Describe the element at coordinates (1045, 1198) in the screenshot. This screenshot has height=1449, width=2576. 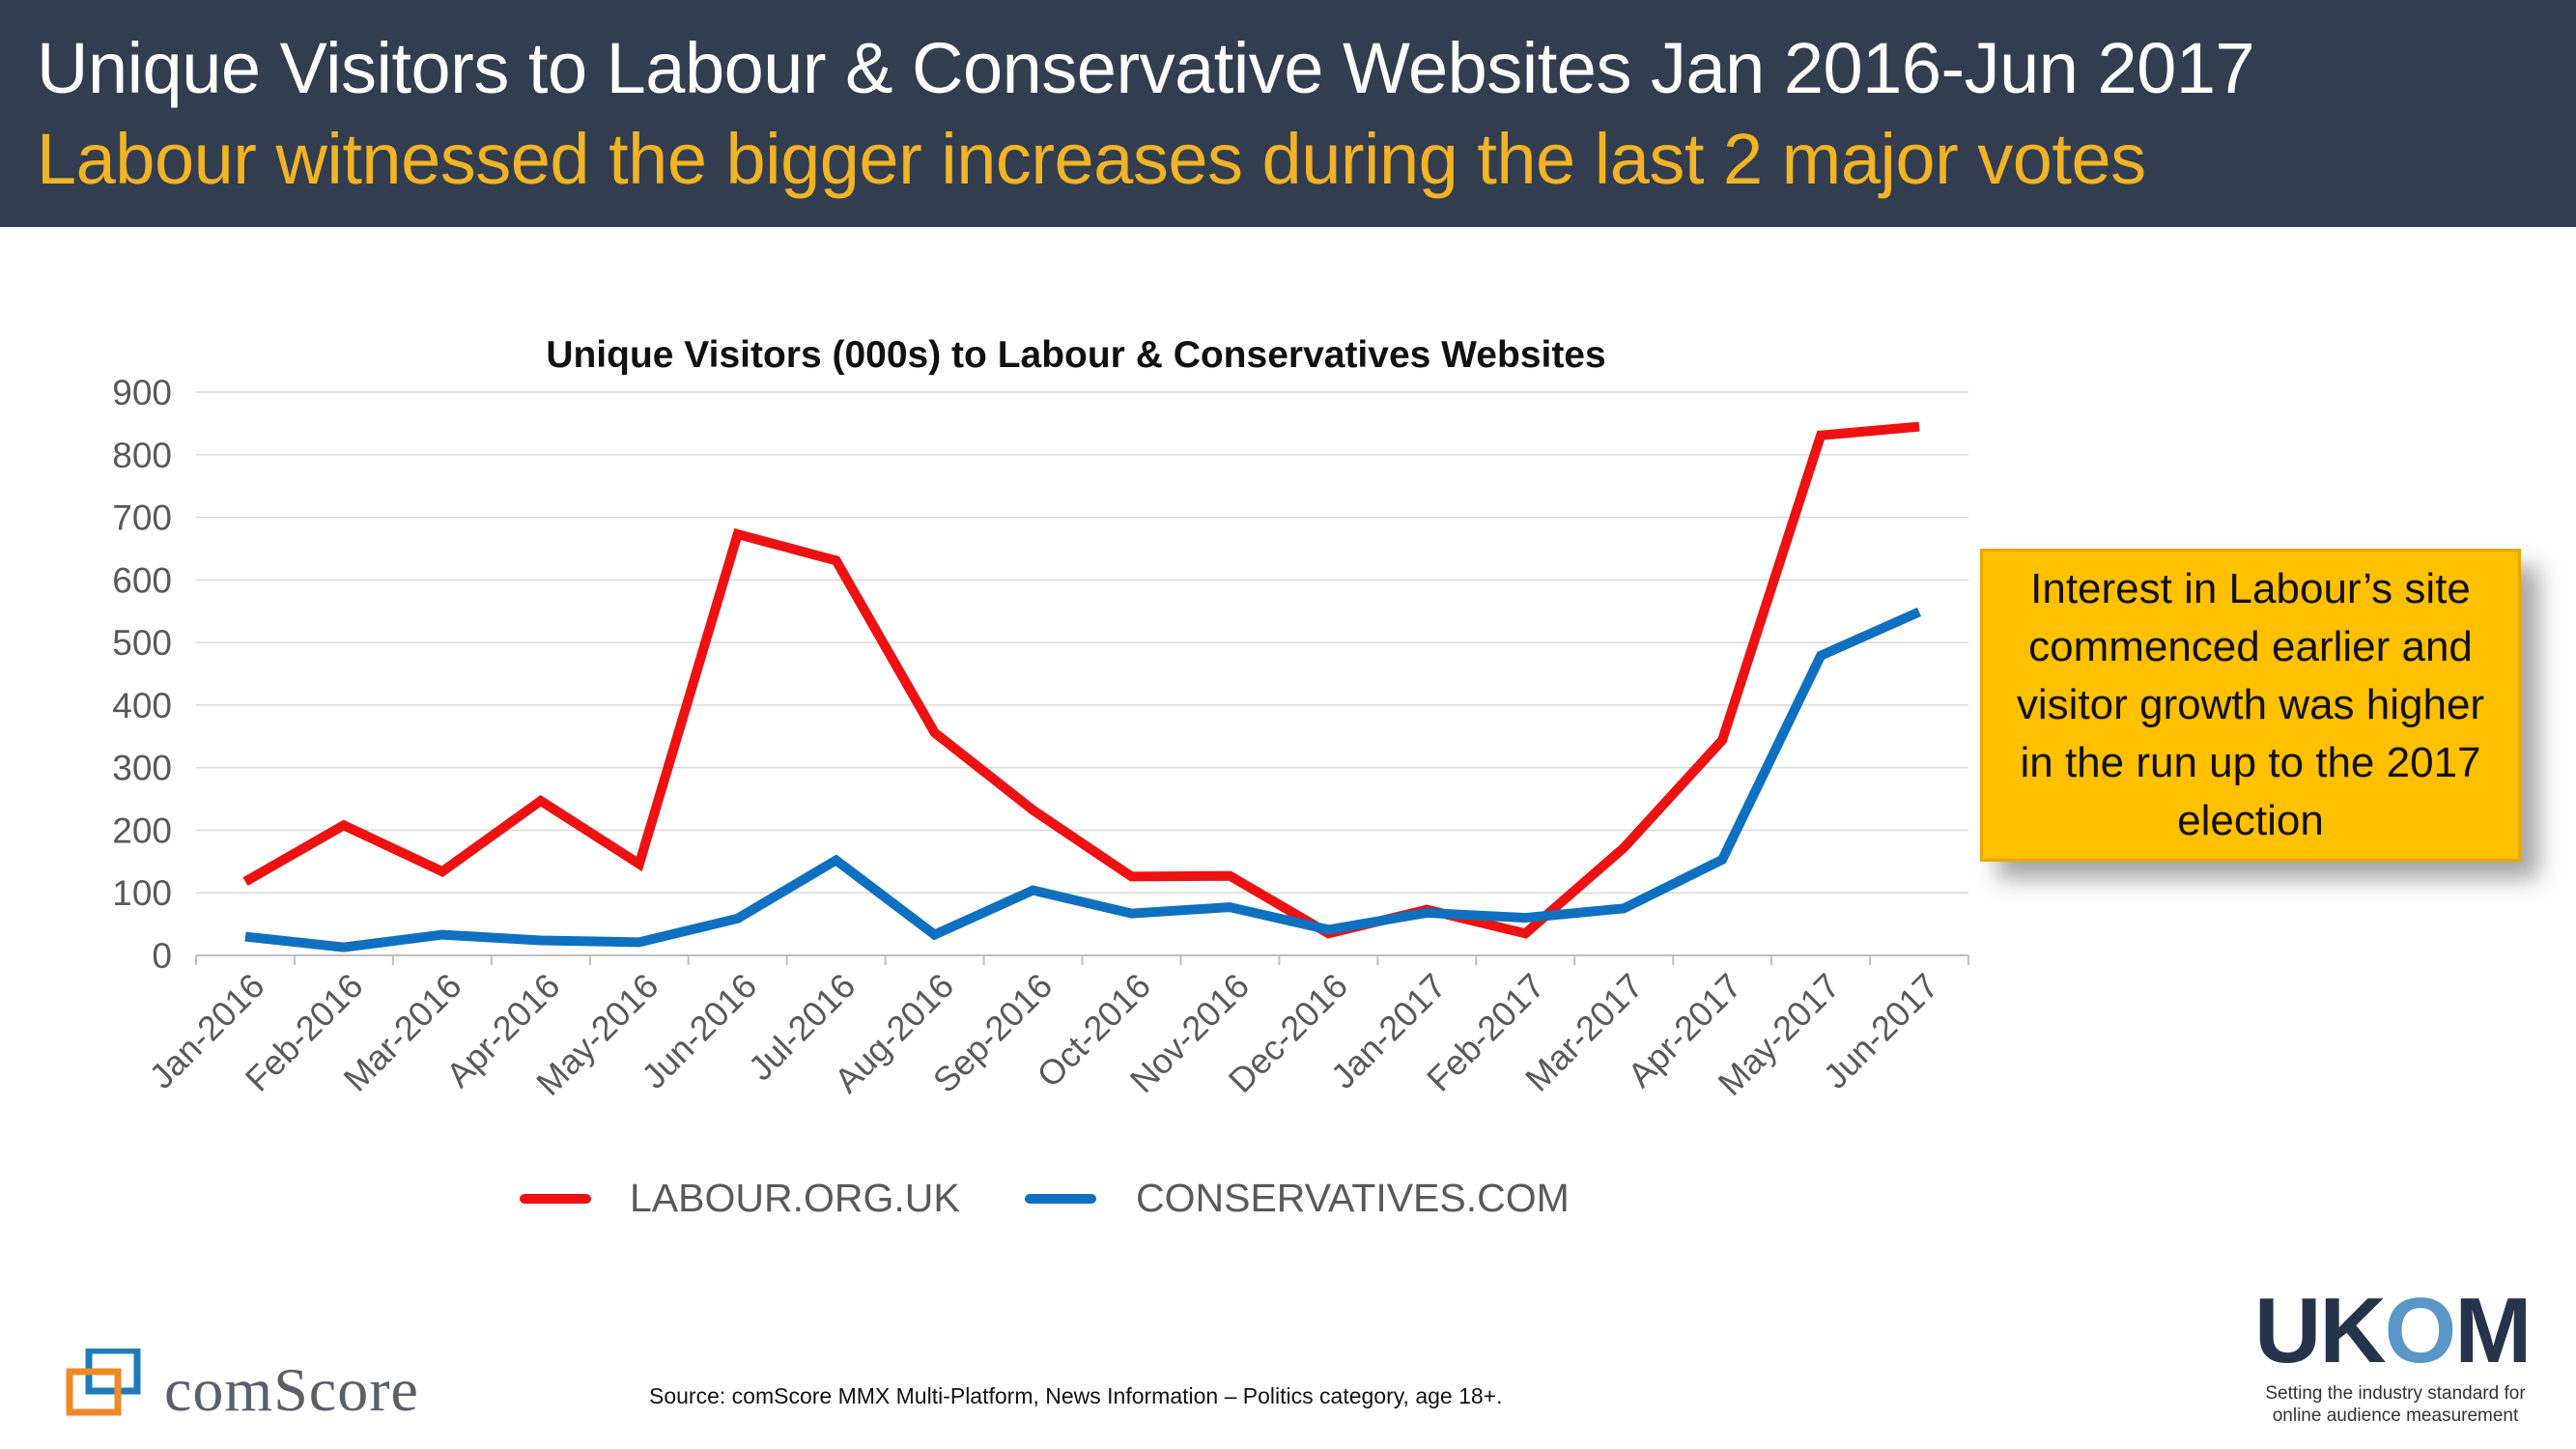
I see `legend: LABOUR.ORG.UK CONSERVATIVES.COM` at that location.